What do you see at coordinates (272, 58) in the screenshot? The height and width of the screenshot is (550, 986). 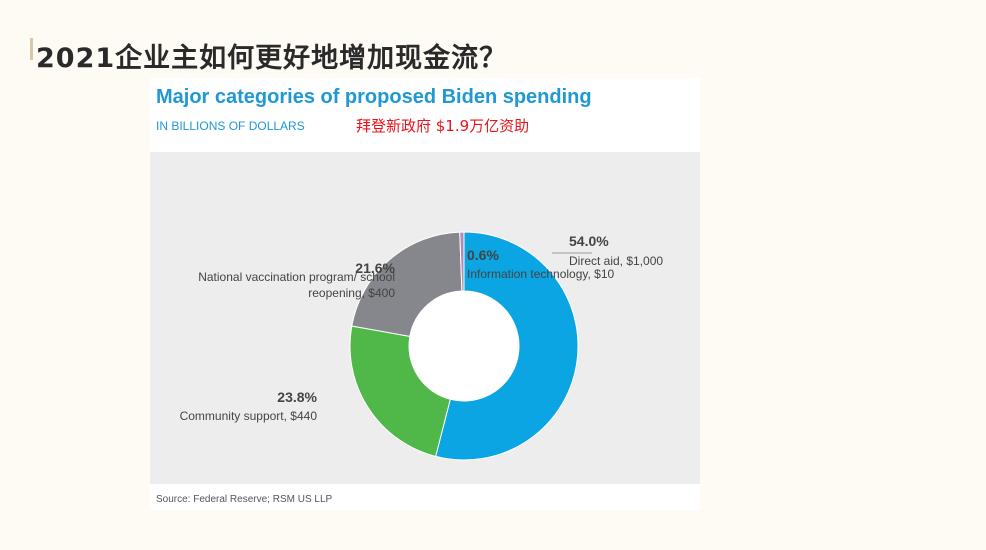 I see `slide-title: 2021企业主如何更好地增加现金流？` at bounding box center [272, 58].